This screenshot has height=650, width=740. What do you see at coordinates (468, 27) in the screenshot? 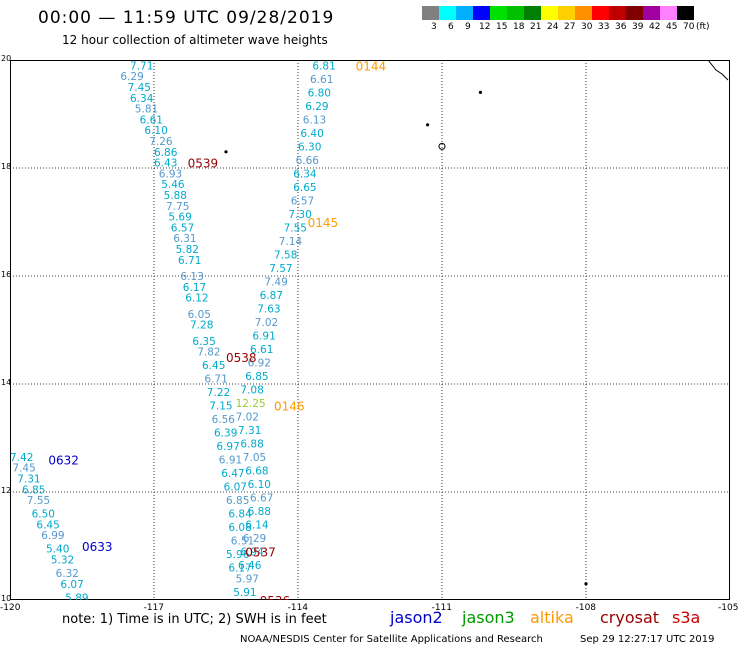
I see `legend-label: 9` at bounding box center [468, 27].